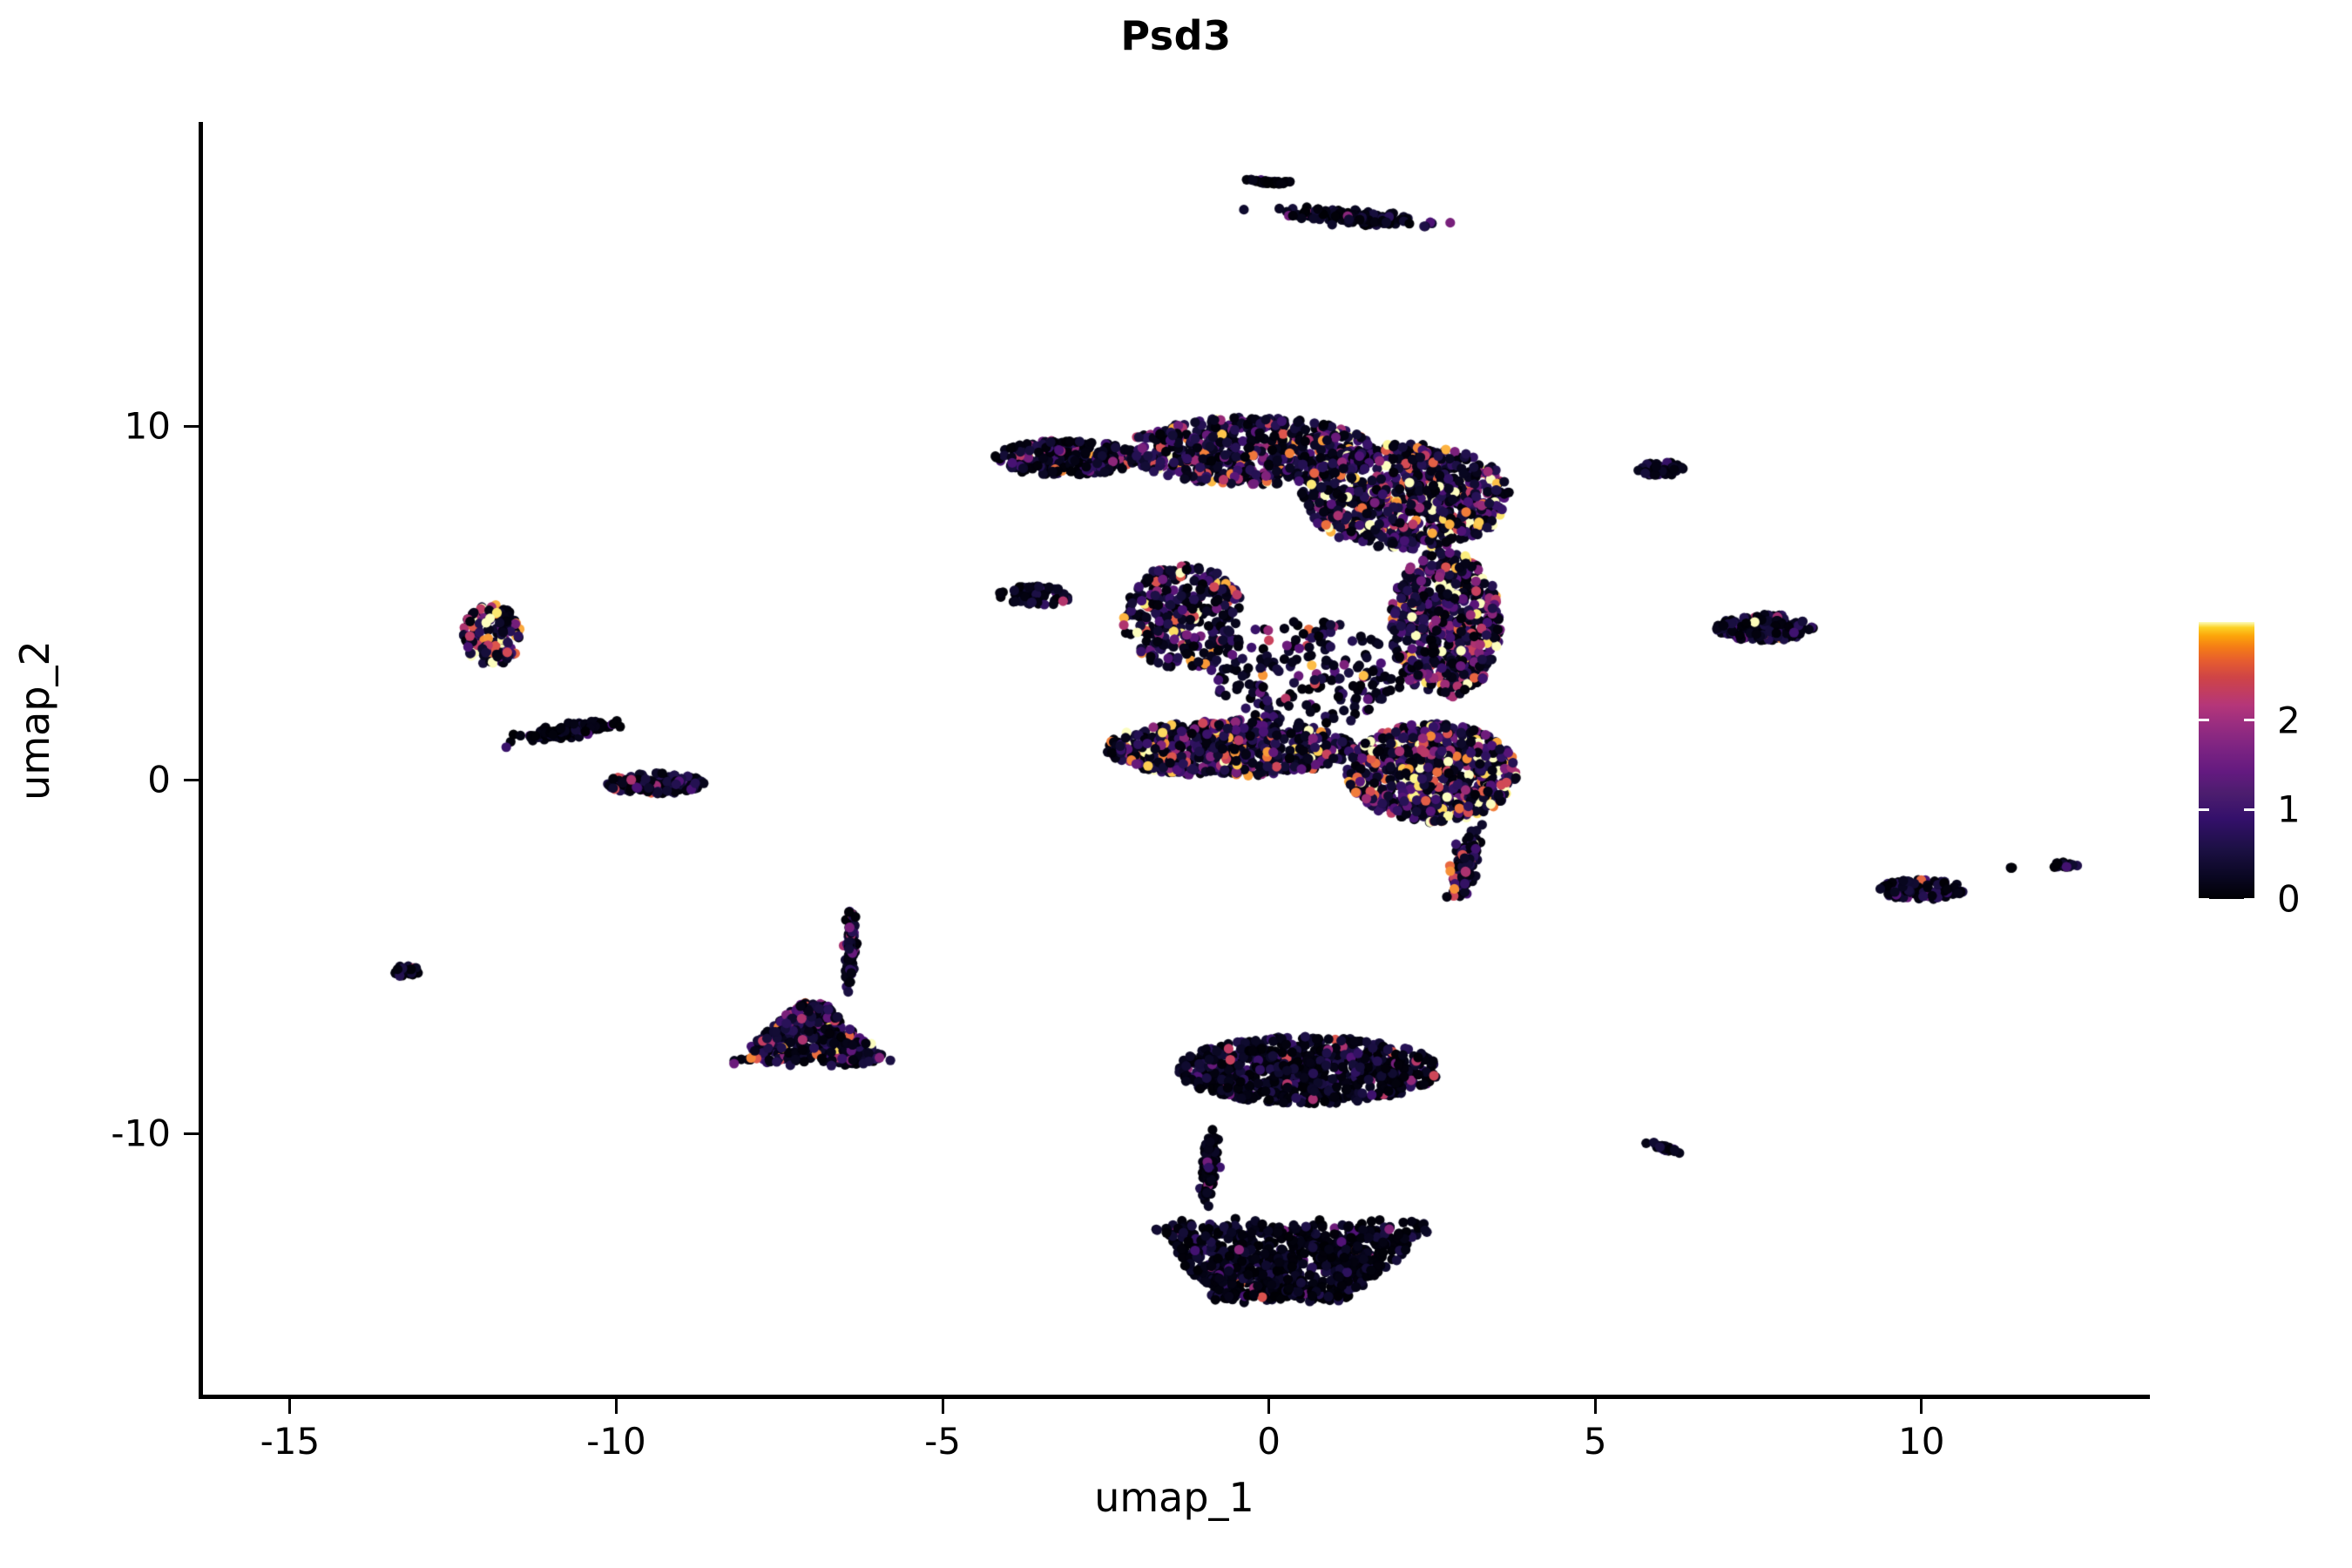 The width and height of the screenshot is (2352, 1568). Describe the element at coordinates (159, 780) in the screenshot. I see `y-tick-label: 0` at that location.